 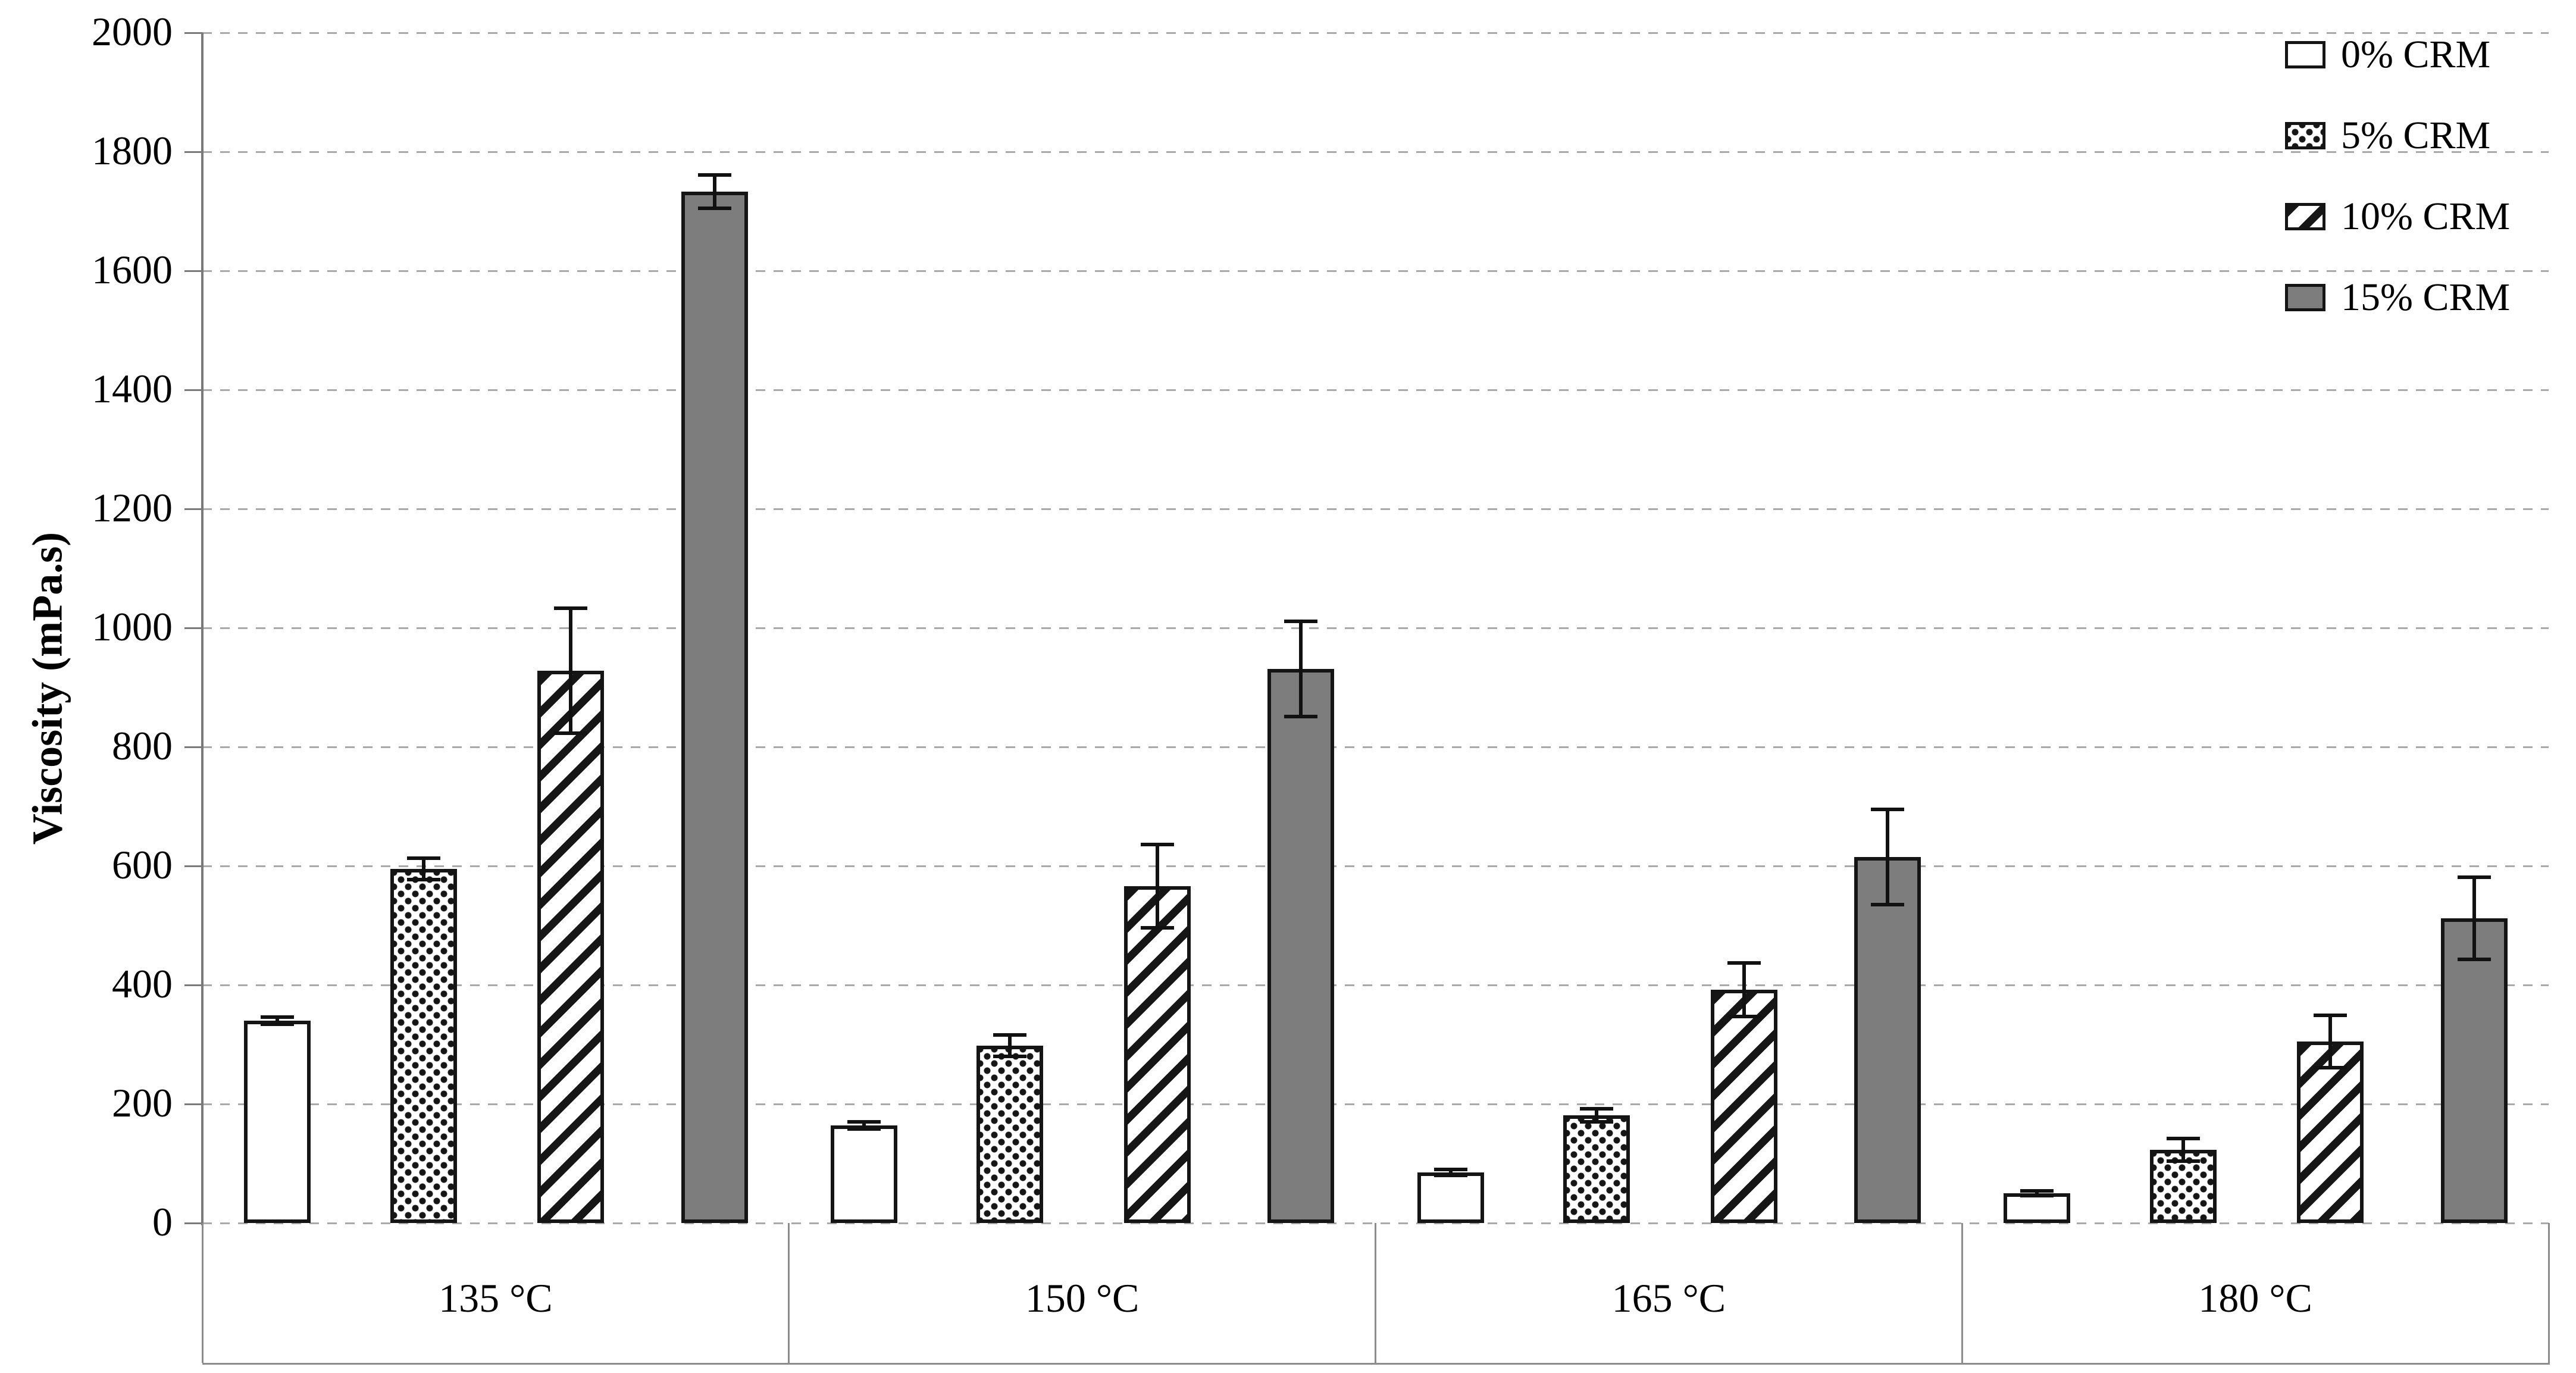 I want to click on legend-item-10-crm: 10% CRM, so click(x=2397, y=216).